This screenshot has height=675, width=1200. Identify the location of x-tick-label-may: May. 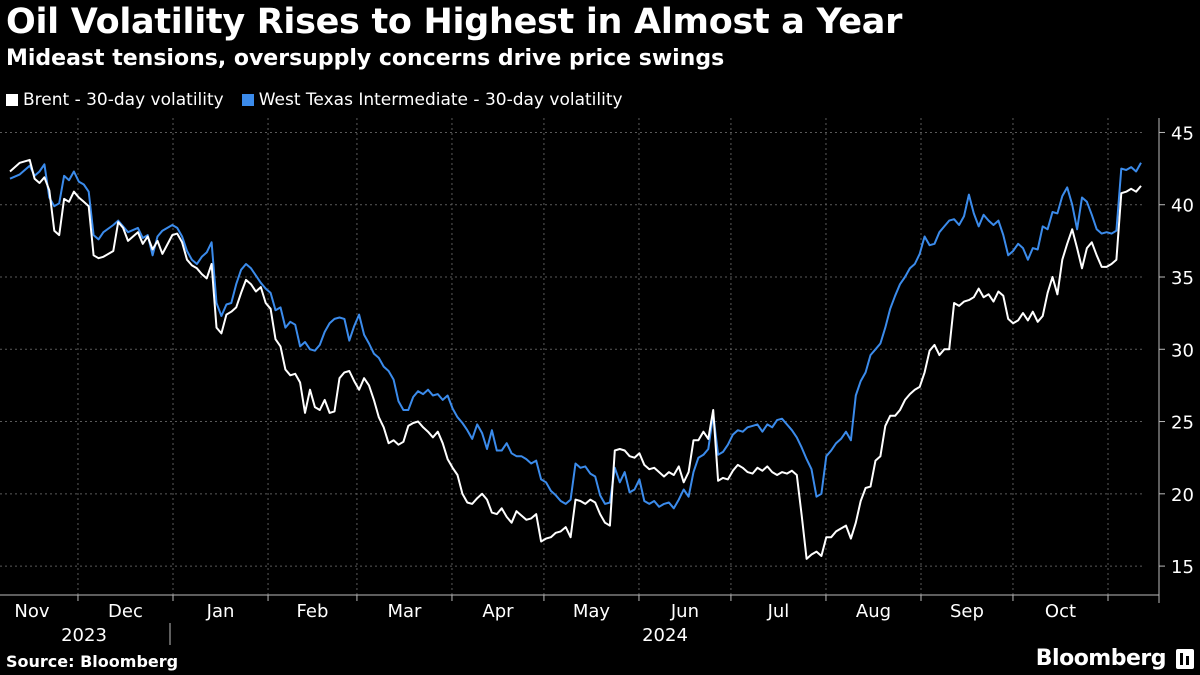
(592, 611).